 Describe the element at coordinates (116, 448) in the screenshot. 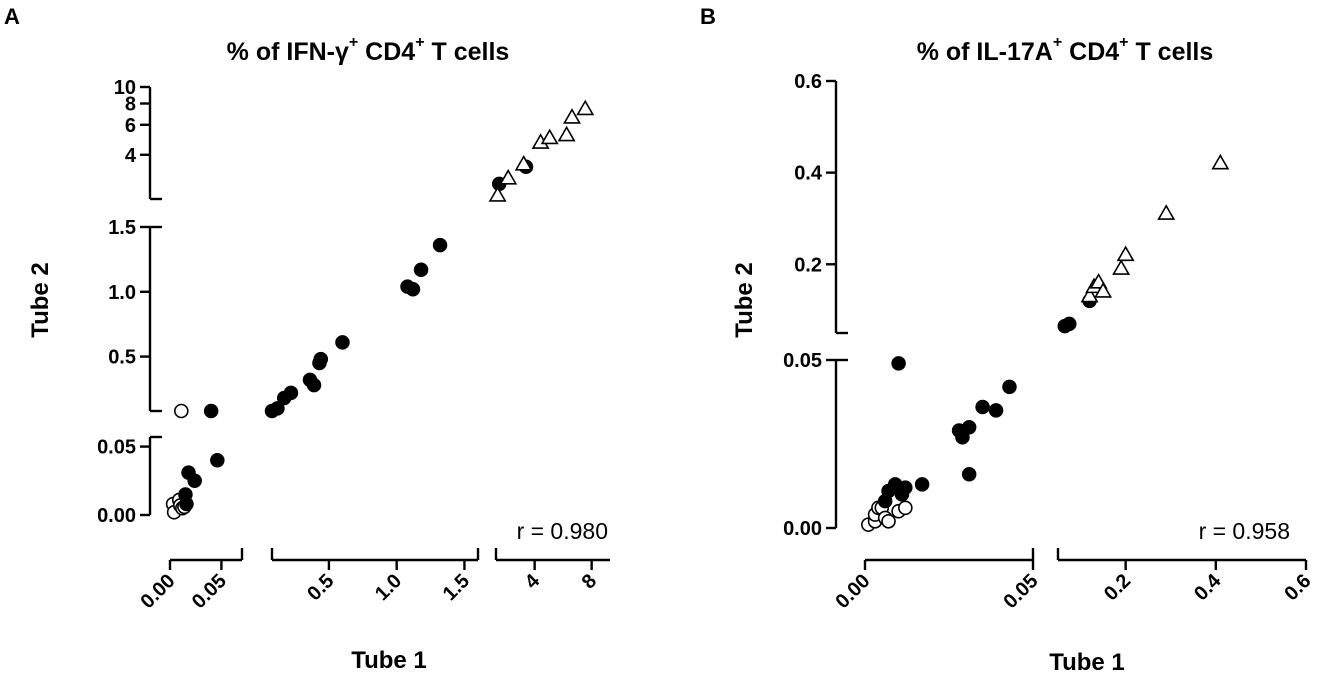

I see `panel-a-y-tick-label: 0.05` at that location.